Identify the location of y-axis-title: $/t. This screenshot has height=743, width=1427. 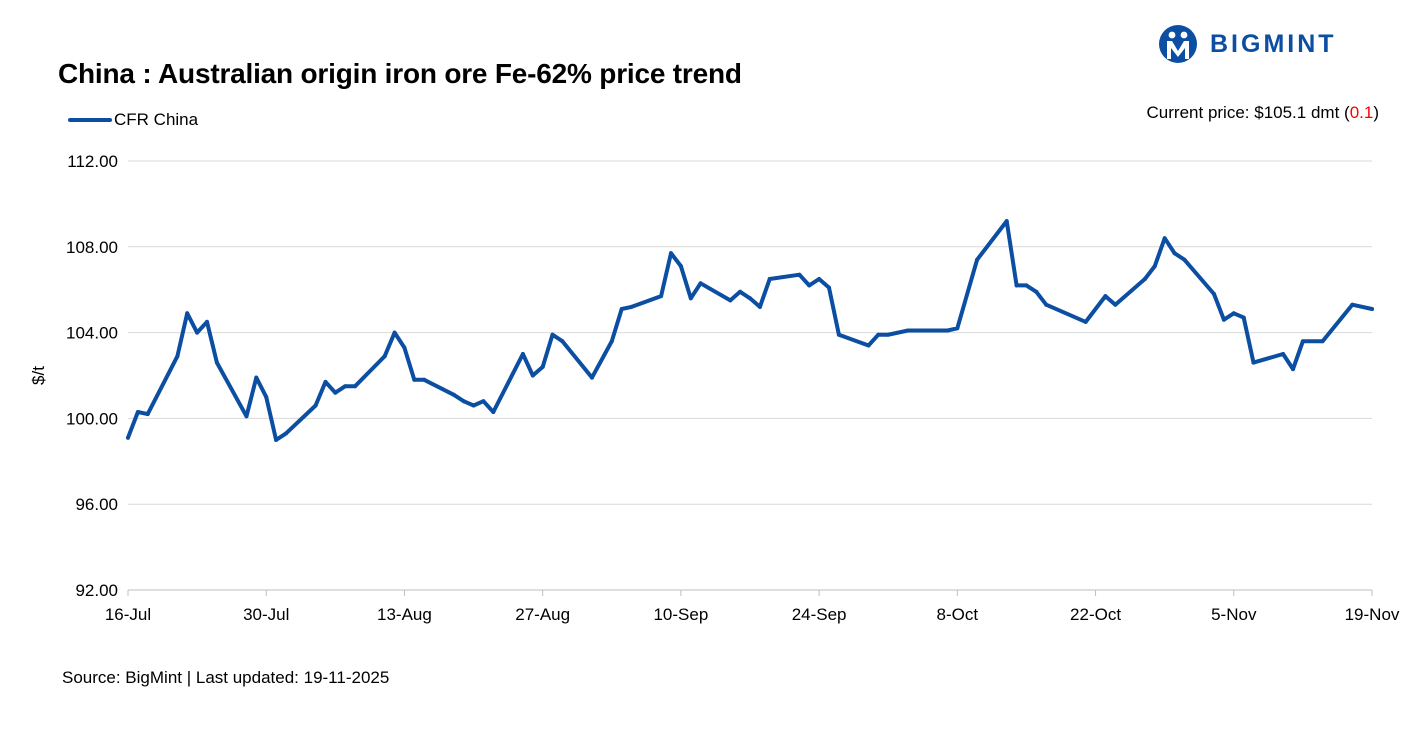
(38, 375).